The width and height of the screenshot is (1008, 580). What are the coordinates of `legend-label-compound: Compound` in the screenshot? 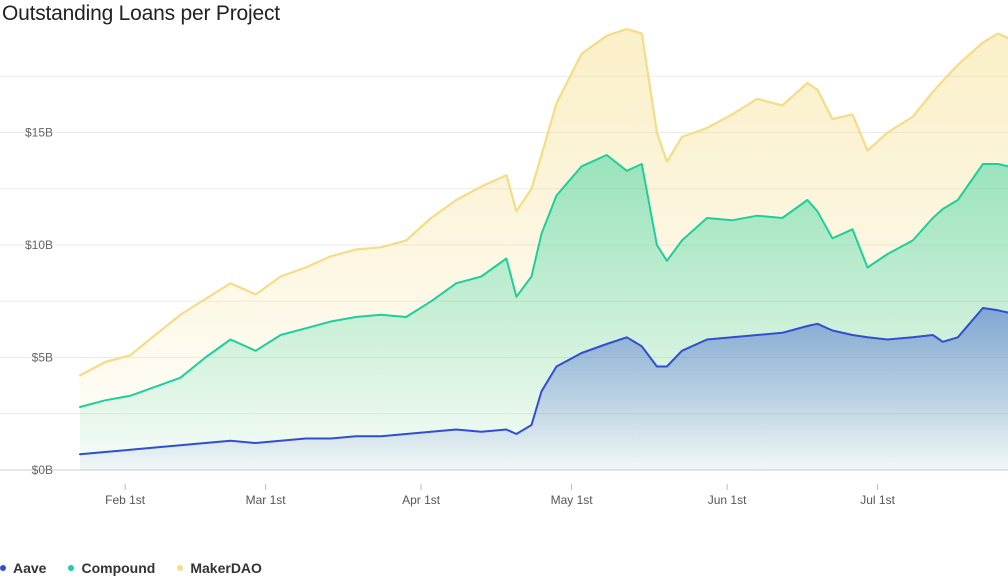 It's located at (118, 568).